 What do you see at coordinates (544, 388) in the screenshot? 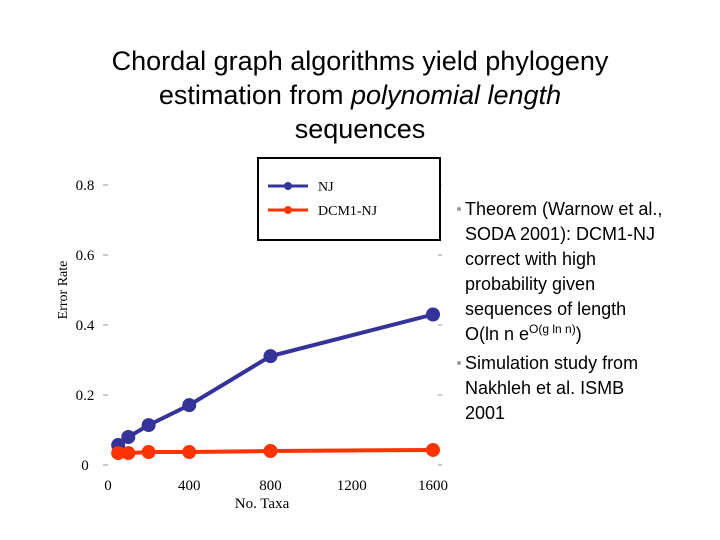
I see `bullet-text: Nakhleh et al. ISMB` at bounding box center [544, 388].